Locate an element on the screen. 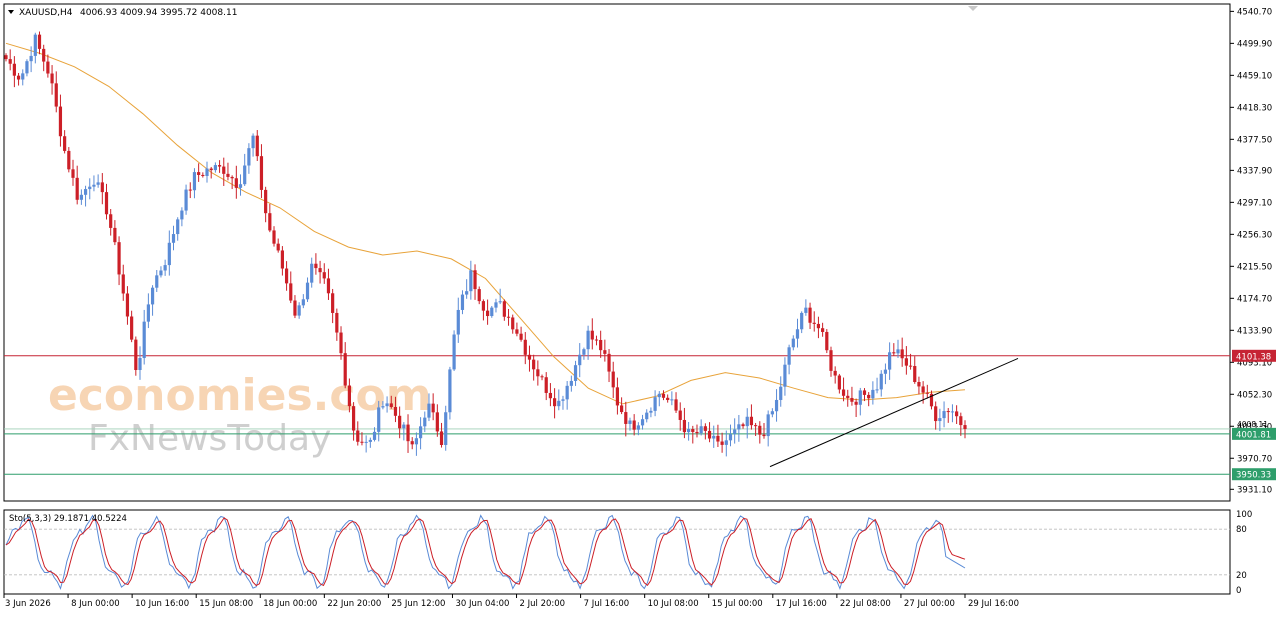 The image size is (1280, 620). trendline is located at coordinates (894, 412).